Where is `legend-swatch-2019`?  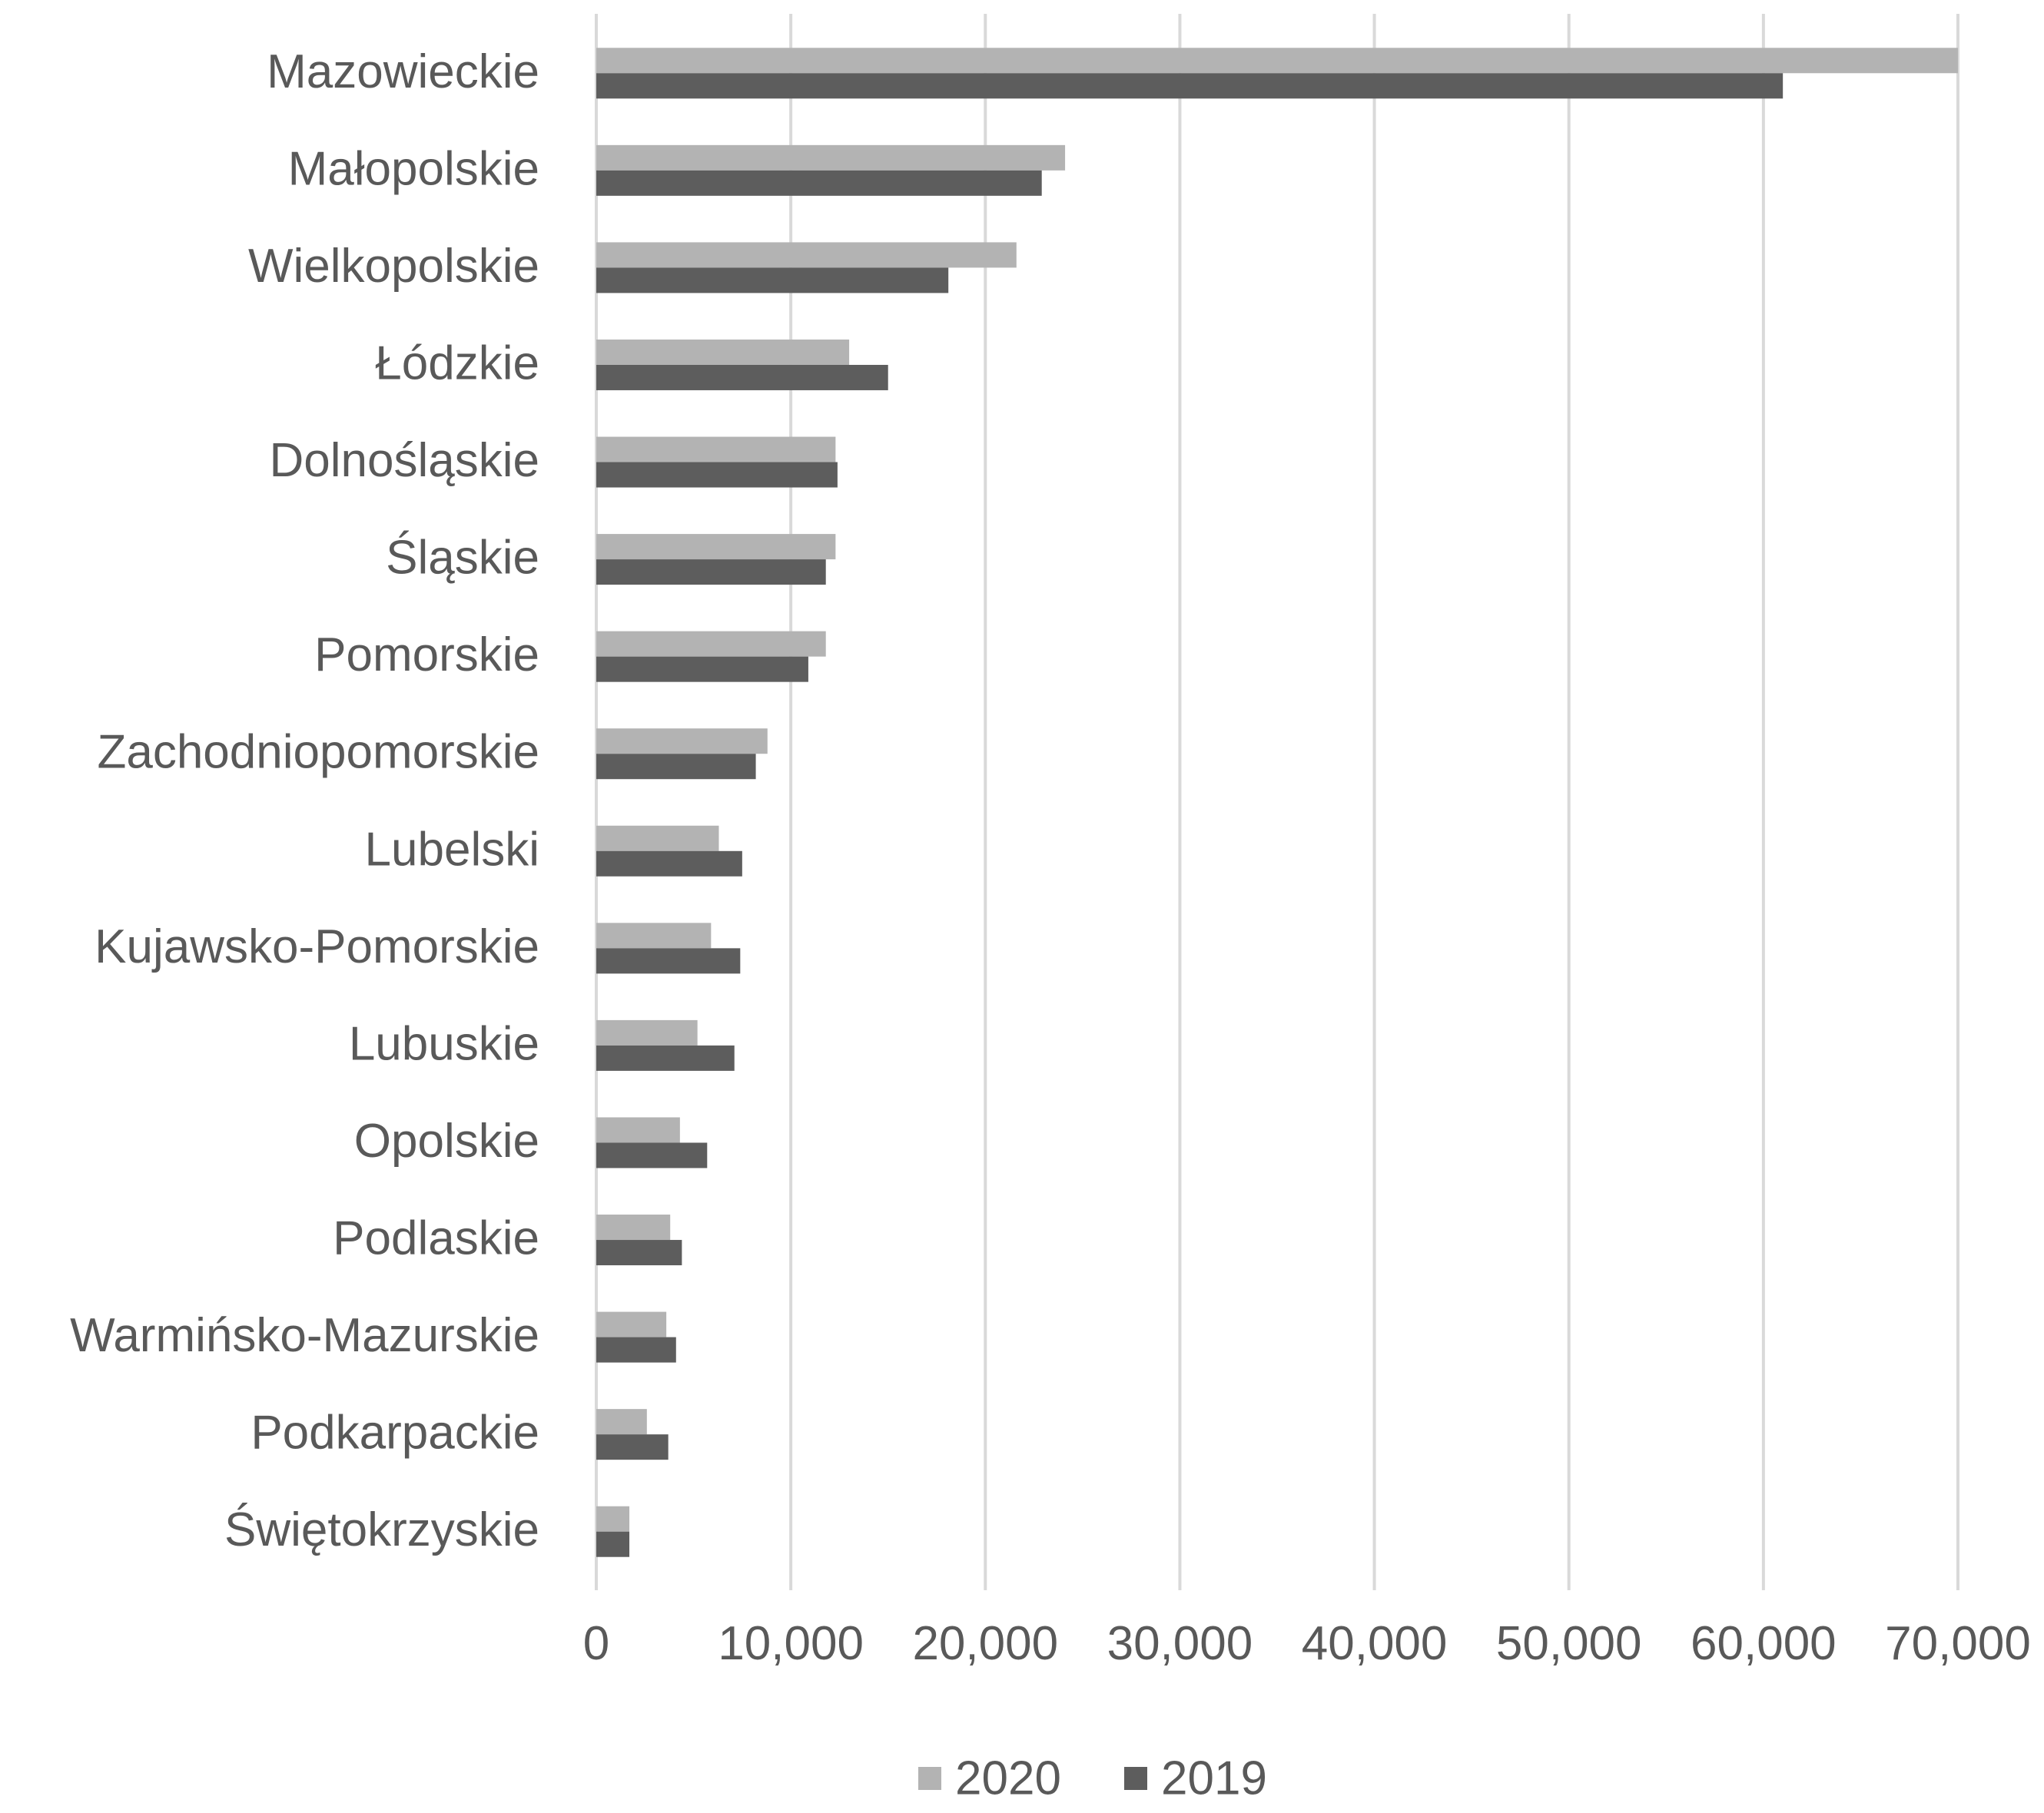 legend-swatch-2019 is located at coordinates (1135, 1779).